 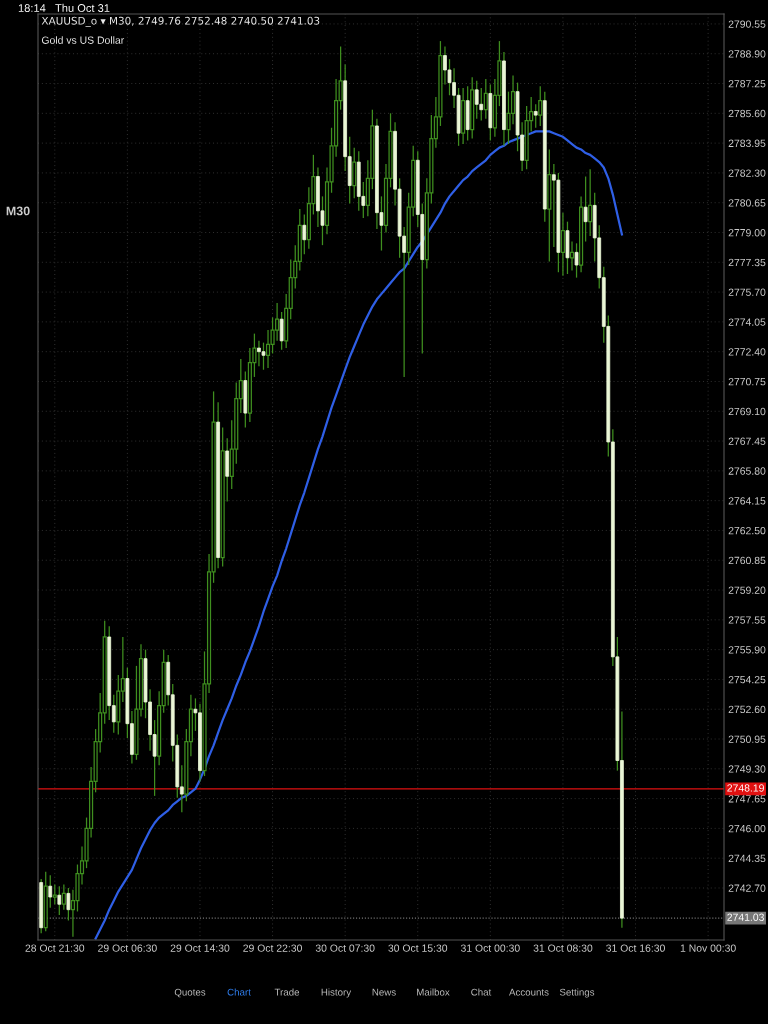 What do you see at coordinates (747, 24) in the screenshot?
I see `y-tick-label: 2790.55` at bounding box center [747, 24].